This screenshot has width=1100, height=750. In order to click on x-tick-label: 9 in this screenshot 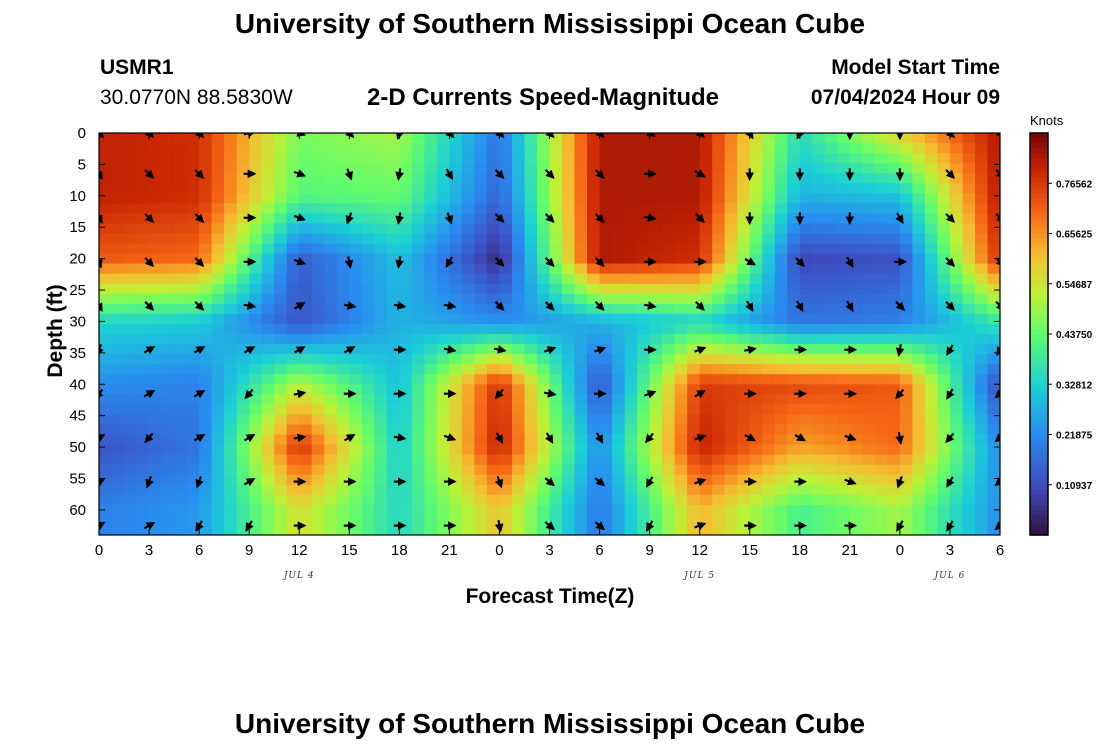, I will do `click(649, 550)`.